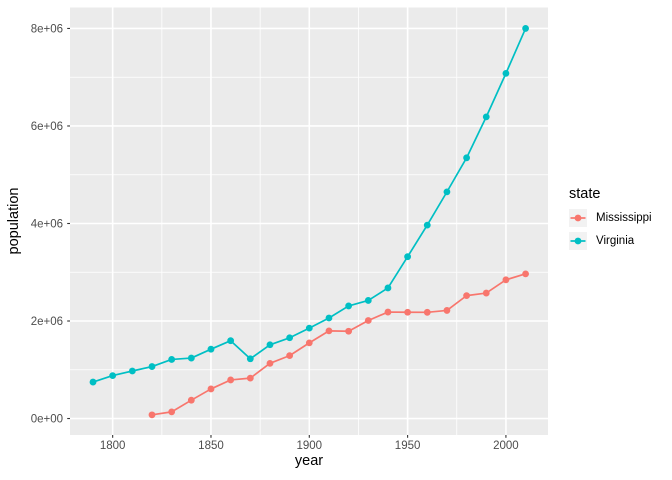 Image resolution: width=672 pixels, height=480 pixels. I want to click on x-tick-label: 1950, so click(408, 446).